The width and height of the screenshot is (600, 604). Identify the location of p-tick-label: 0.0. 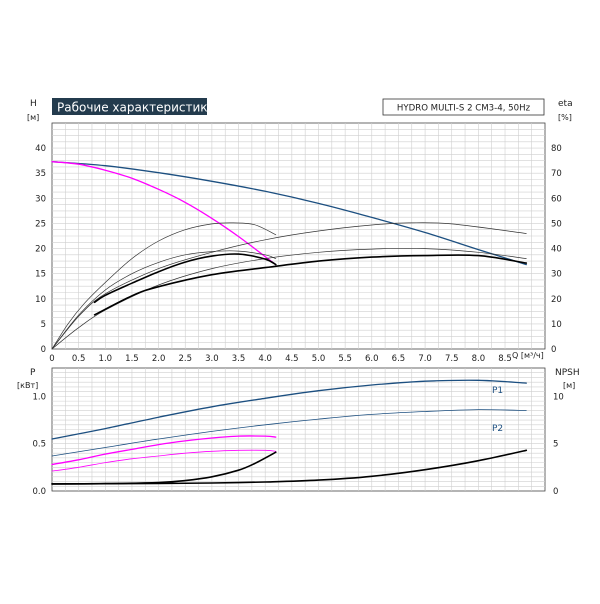
(39, 492).